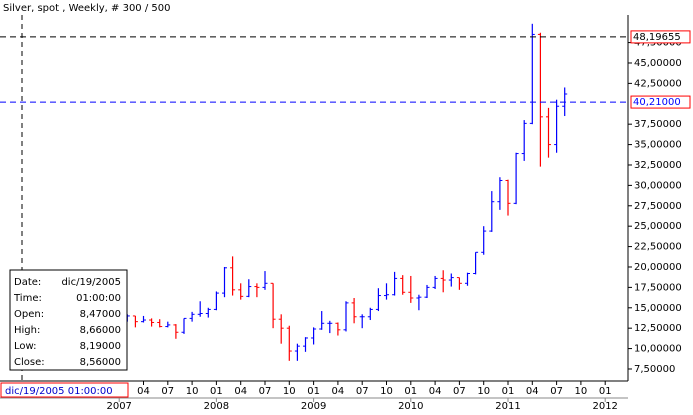 This screenshot has height=415, width=693. I want to click on info-value: dic/19/2005, so click(91, 282).